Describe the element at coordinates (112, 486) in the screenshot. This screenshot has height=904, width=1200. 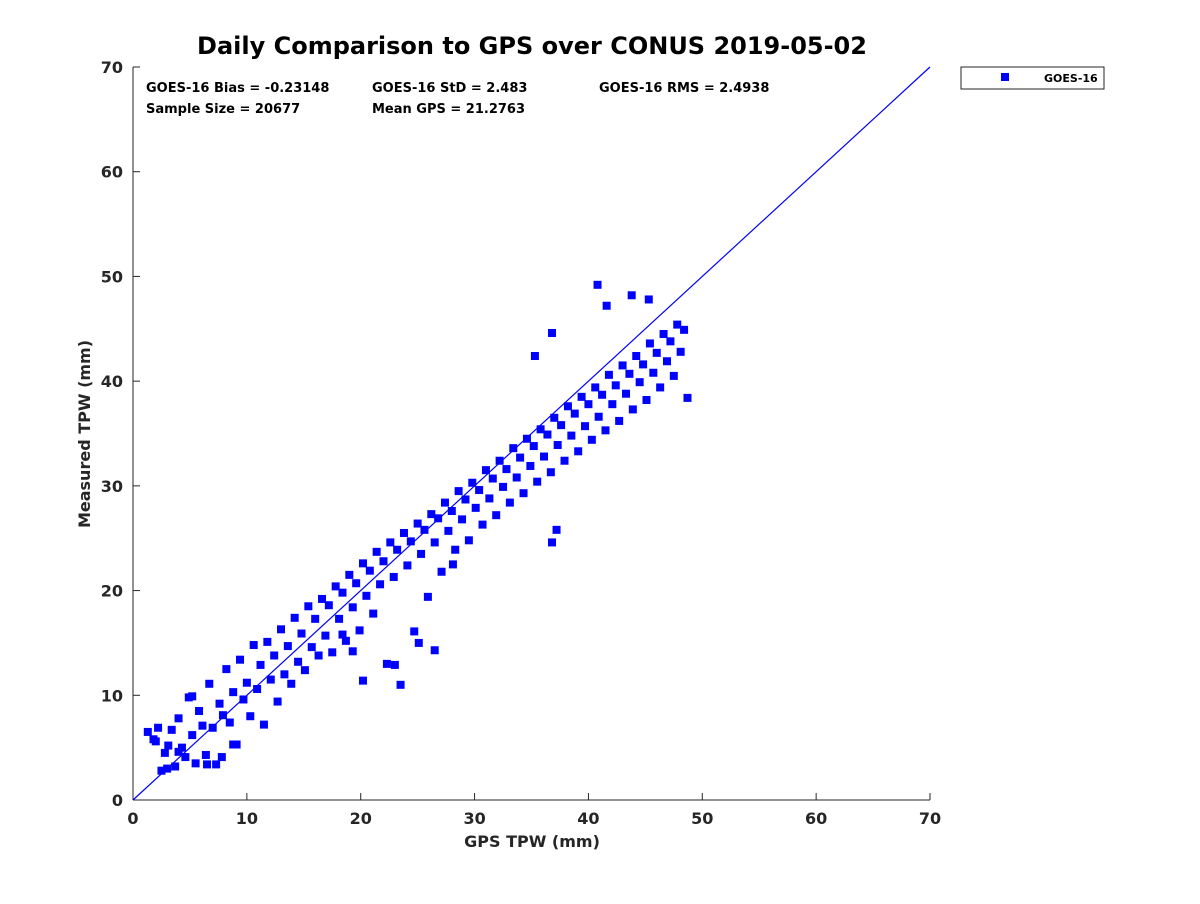
I see `y-tick-label: 30` at that location.